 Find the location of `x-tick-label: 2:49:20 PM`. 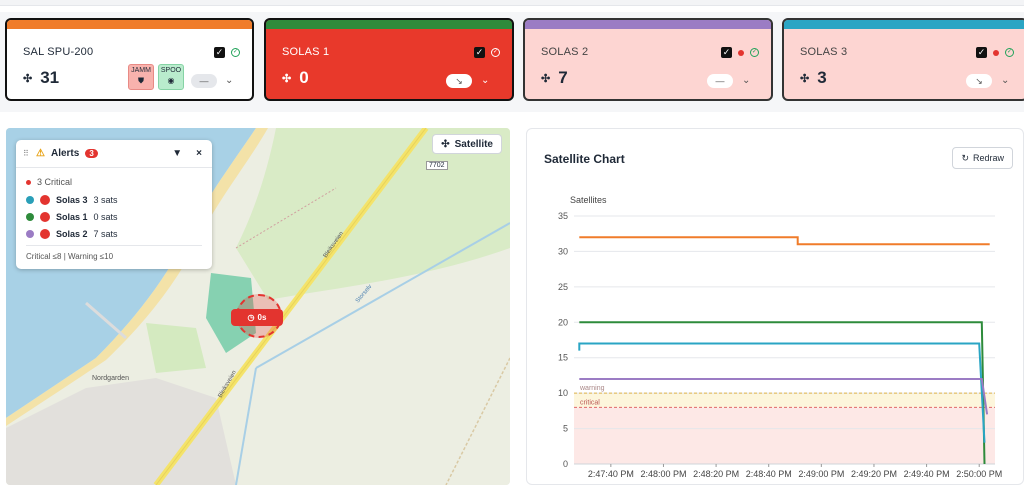

x-tick-label: 2:49:20 PM is located at coordinates (874, 474).